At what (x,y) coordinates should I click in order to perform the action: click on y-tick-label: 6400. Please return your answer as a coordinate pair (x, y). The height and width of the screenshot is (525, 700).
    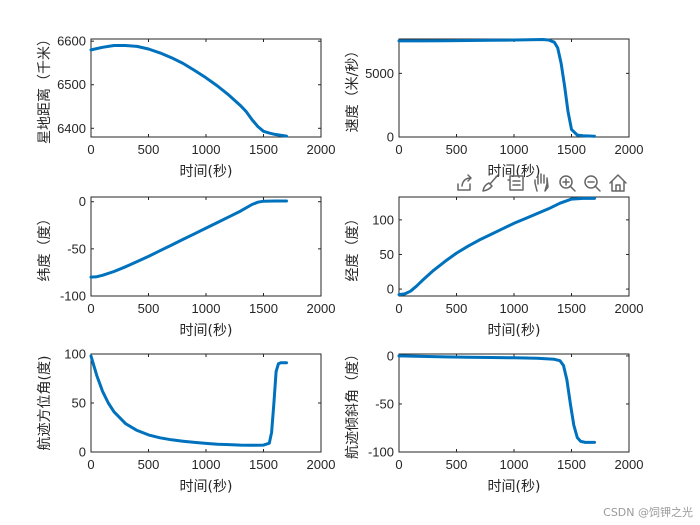
    Looking at the image, I should click on (71, 128).